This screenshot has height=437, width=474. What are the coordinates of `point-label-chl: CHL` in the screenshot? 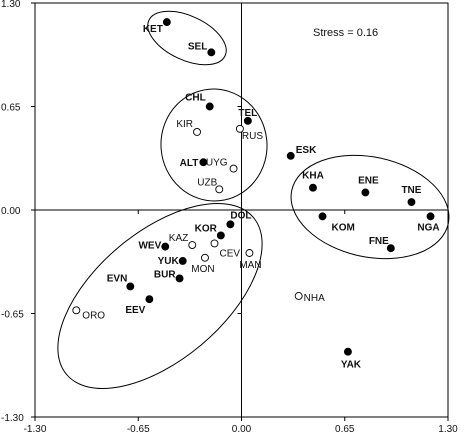 It's located at (195, 98).